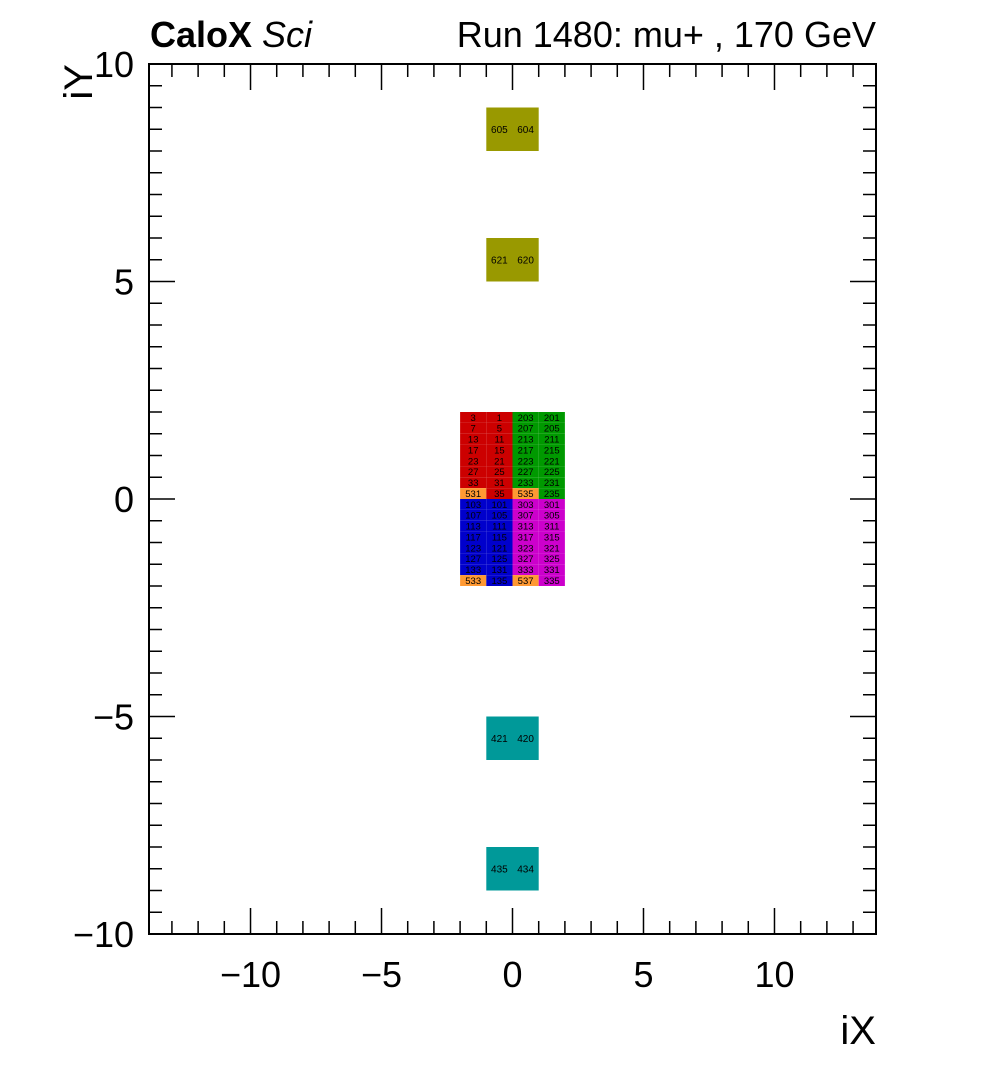  Describe the element at coordinates (552, 418) in the screenshot. I see `cell-label-201: 201` at that location.